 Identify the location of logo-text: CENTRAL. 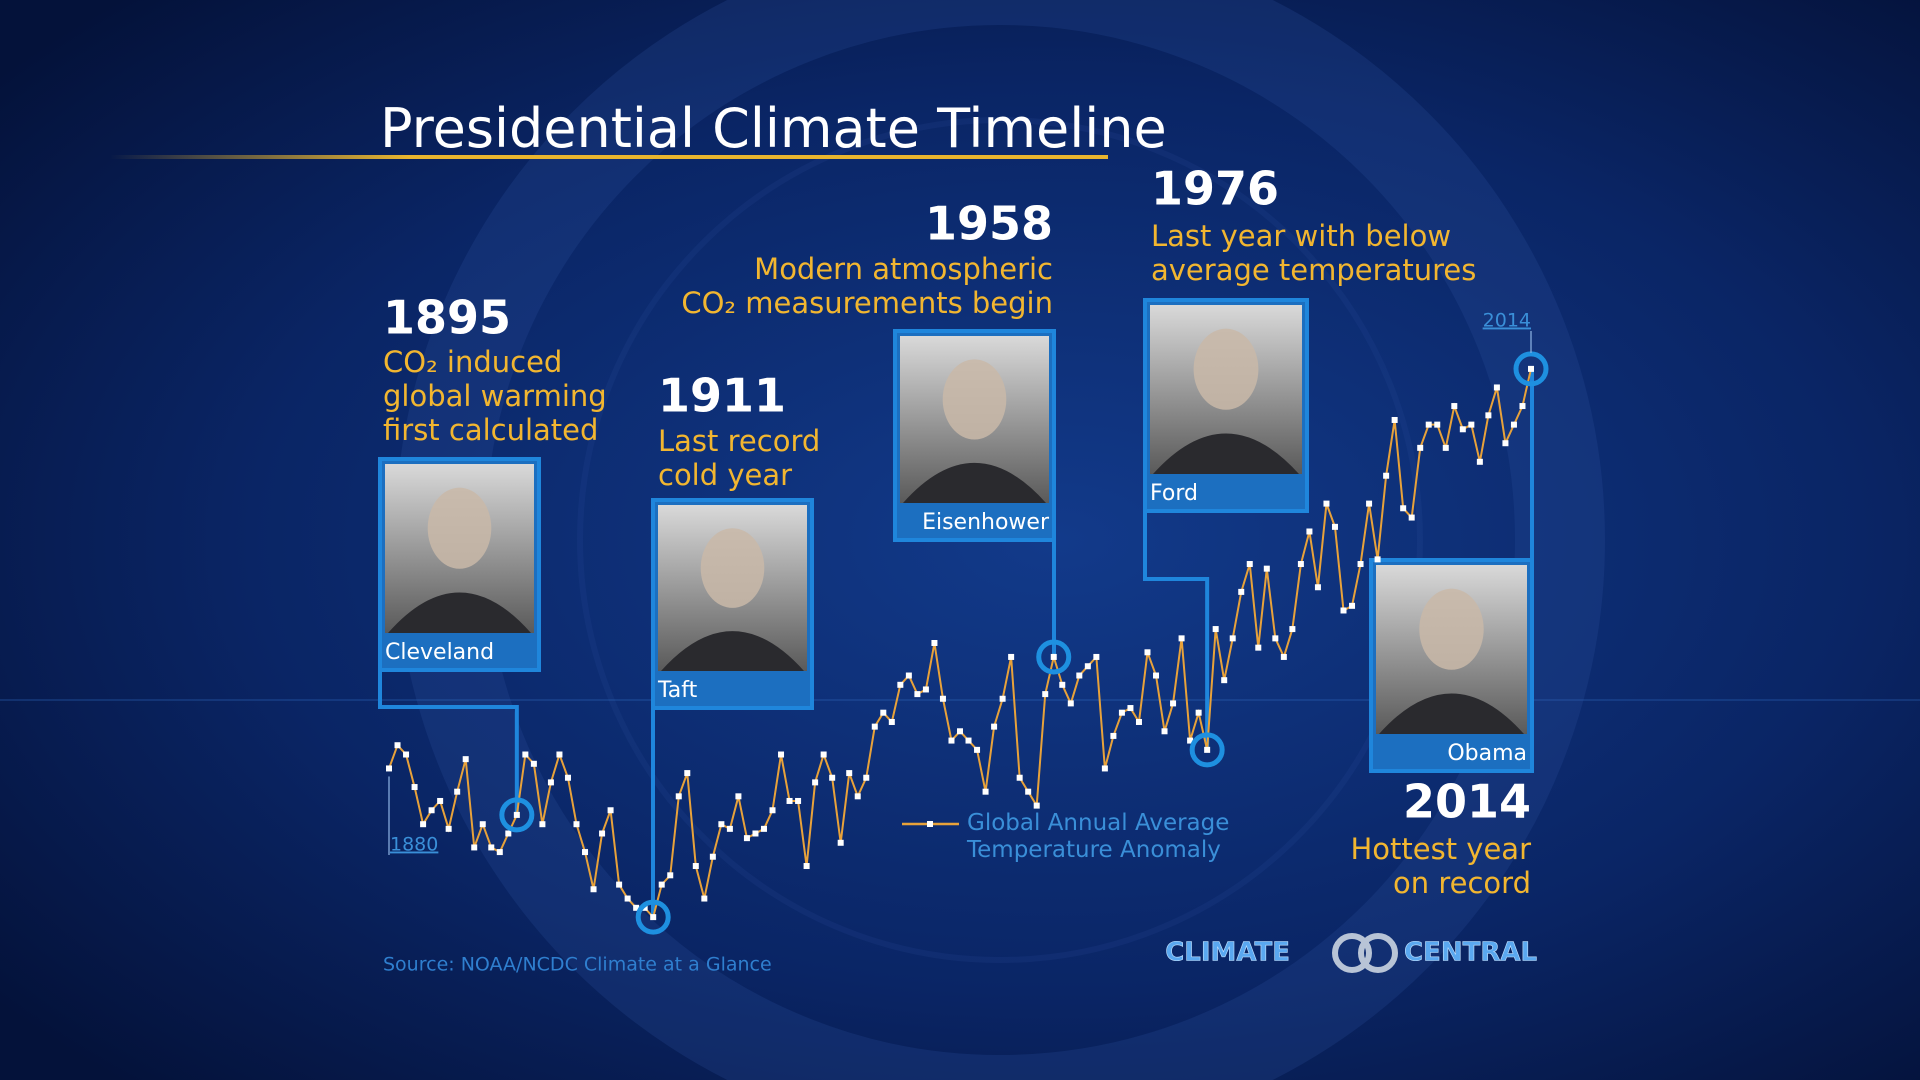
(1470, 953).